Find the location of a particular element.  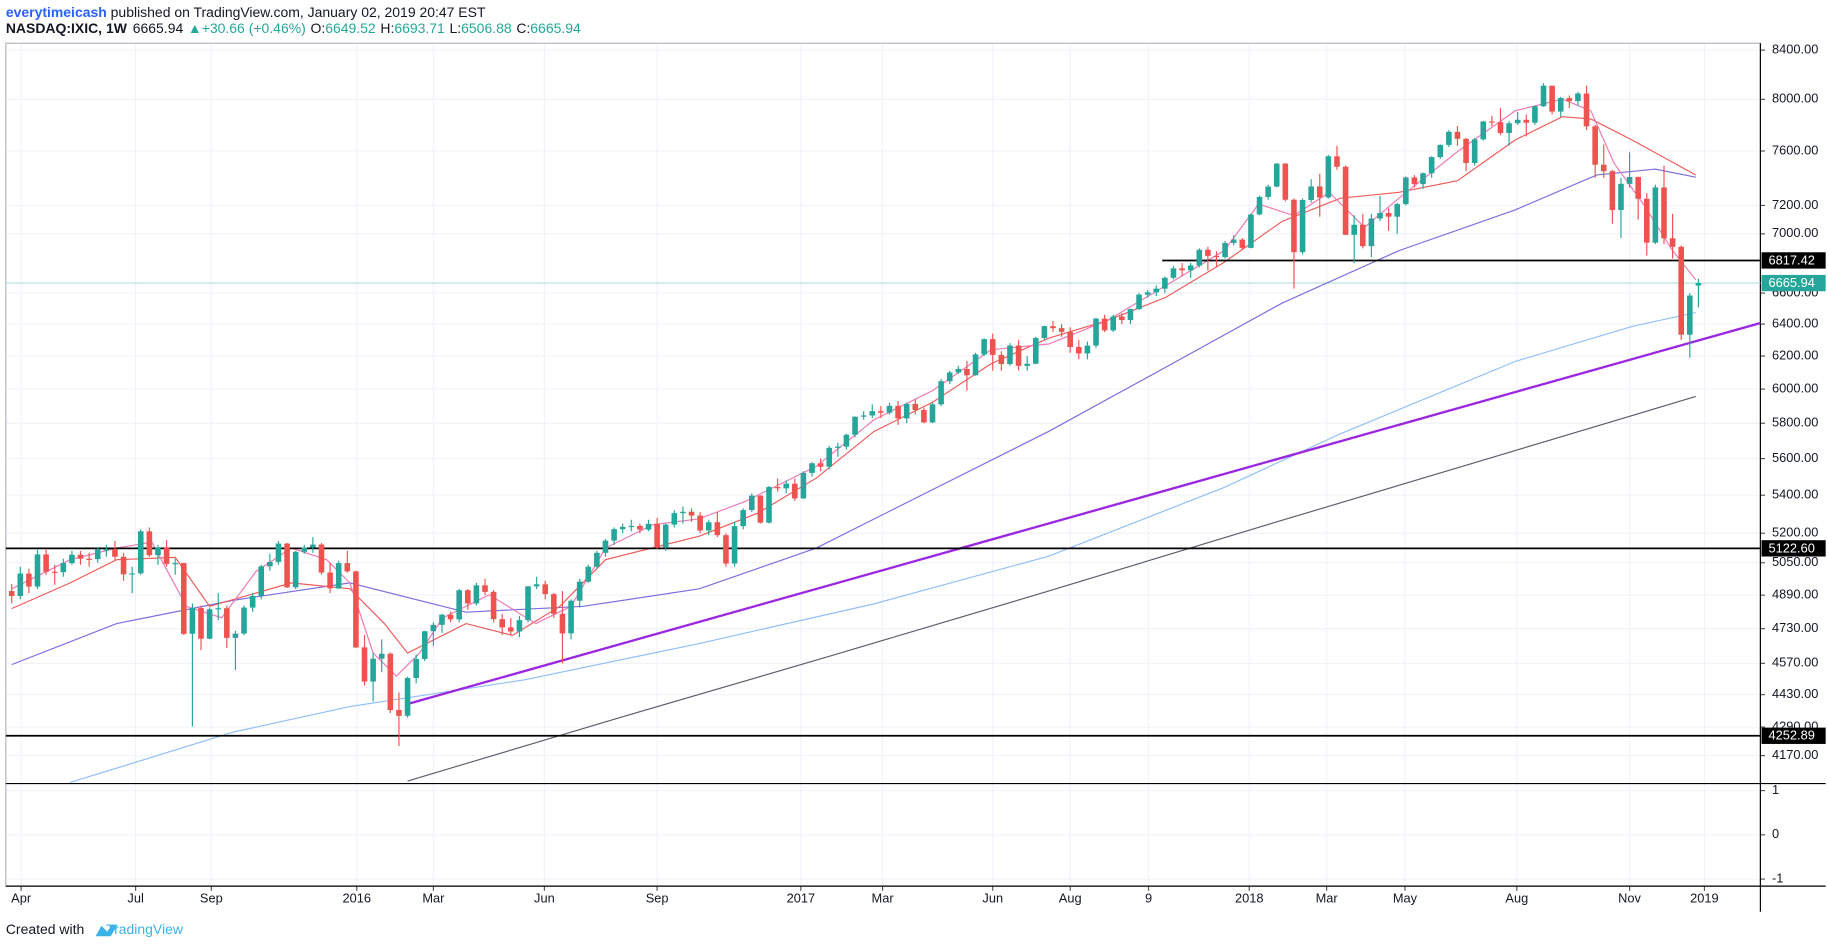

y-tick-label: 8400.00 is located at coordinates (1795, 49).